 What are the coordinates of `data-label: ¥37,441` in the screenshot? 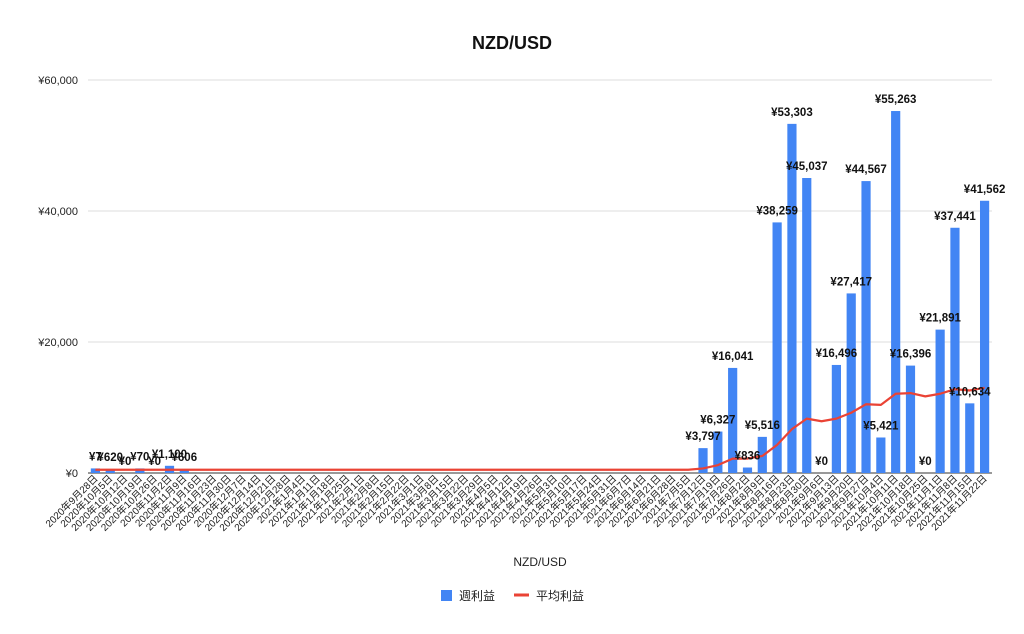 It's located at (955, 217).